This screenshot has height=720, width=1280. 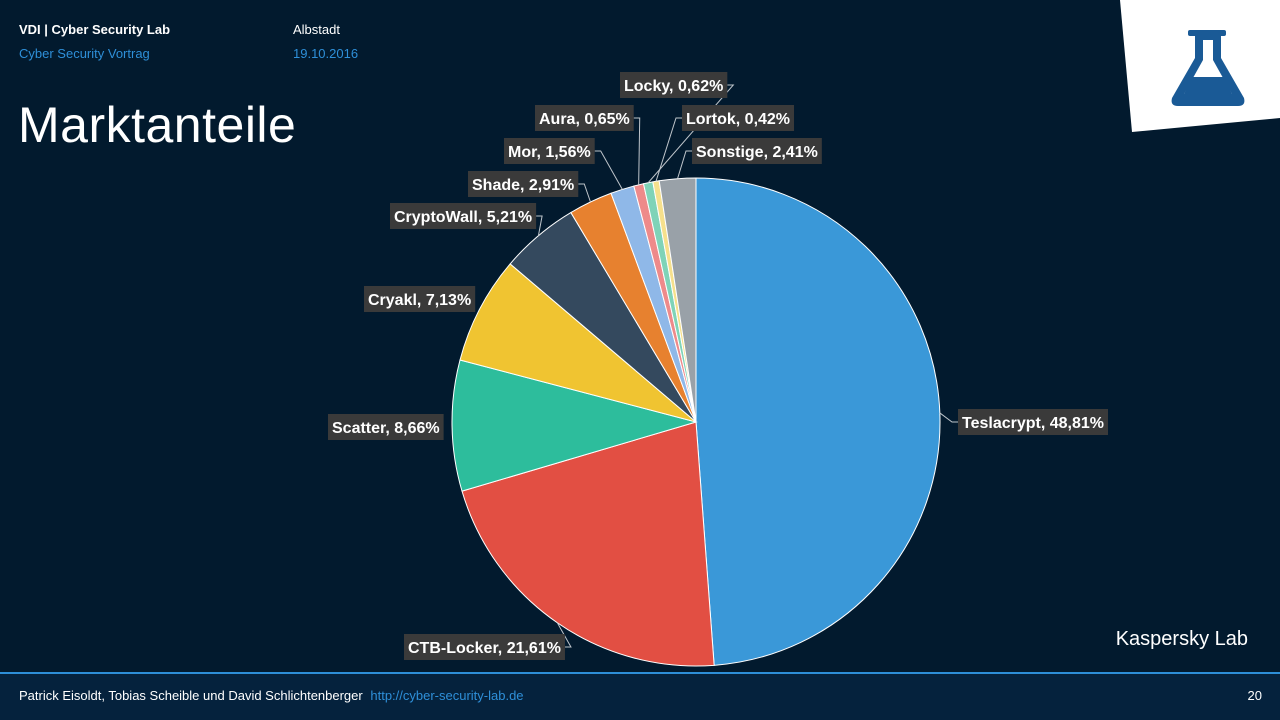 I want to click on data-label-text: CTB-Locker, 21,61%, so click(x=484, y=648).